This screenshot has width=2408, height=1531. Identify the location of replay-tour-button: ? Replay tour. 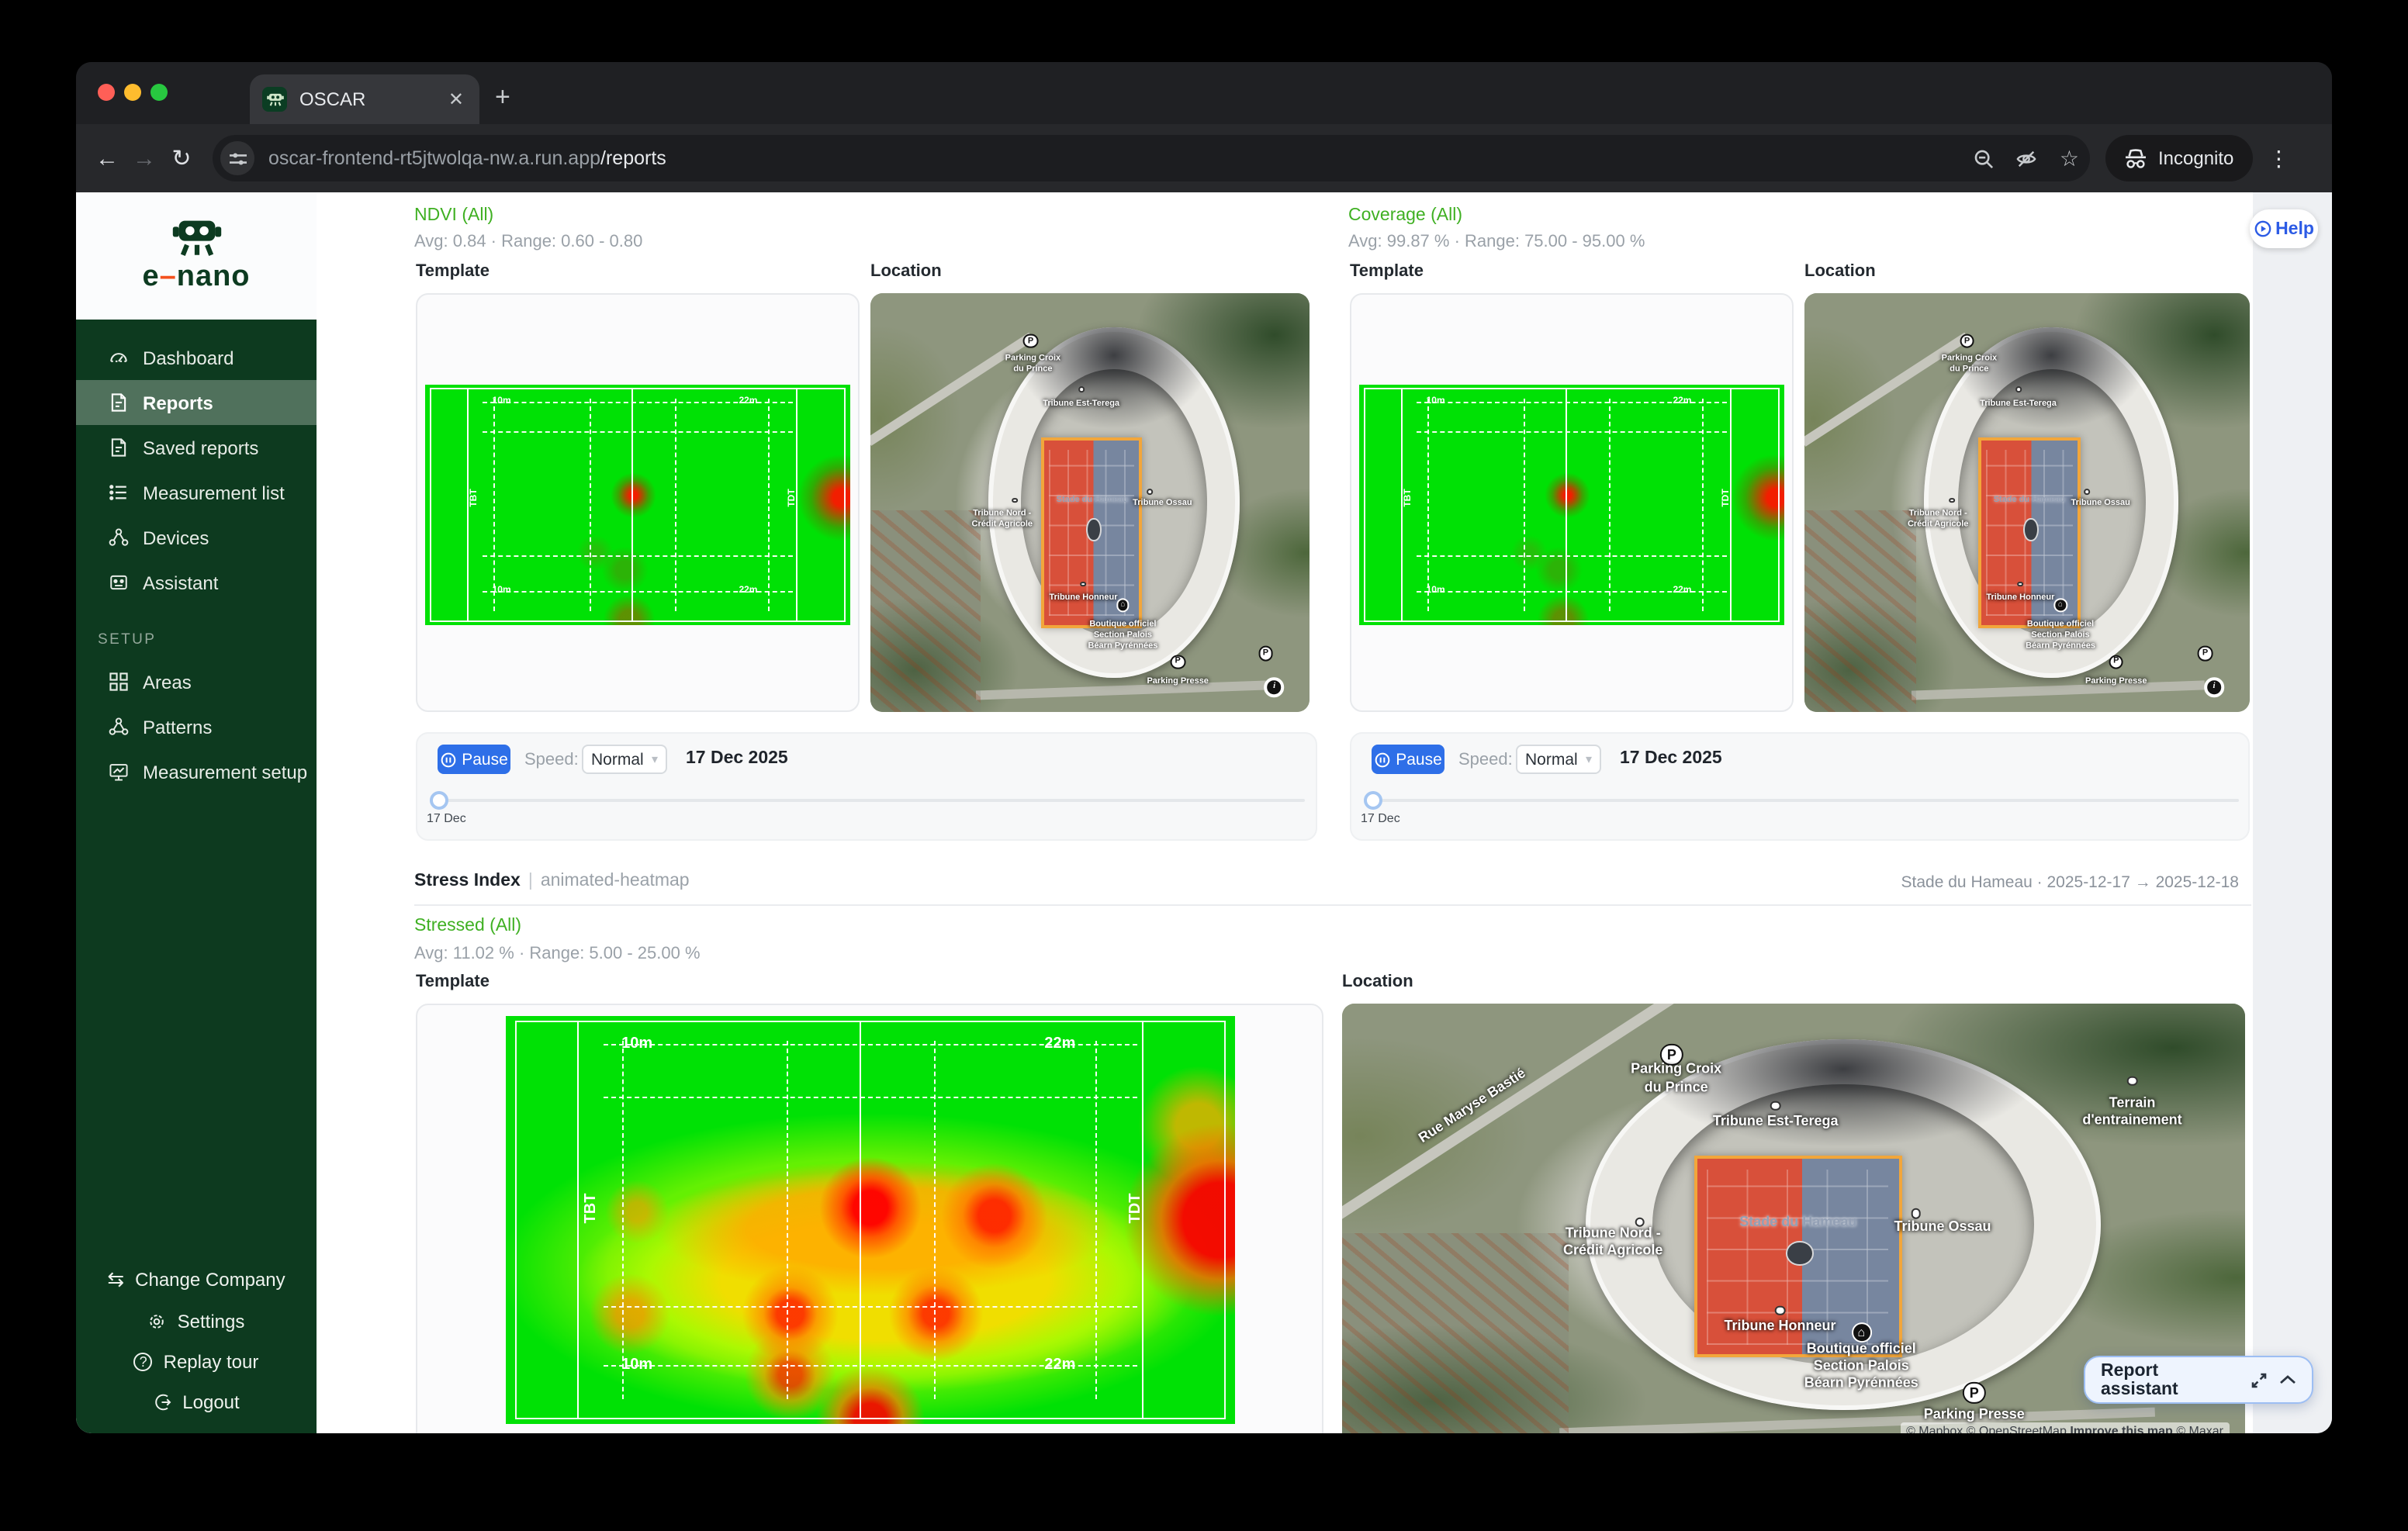
(195, 1362).